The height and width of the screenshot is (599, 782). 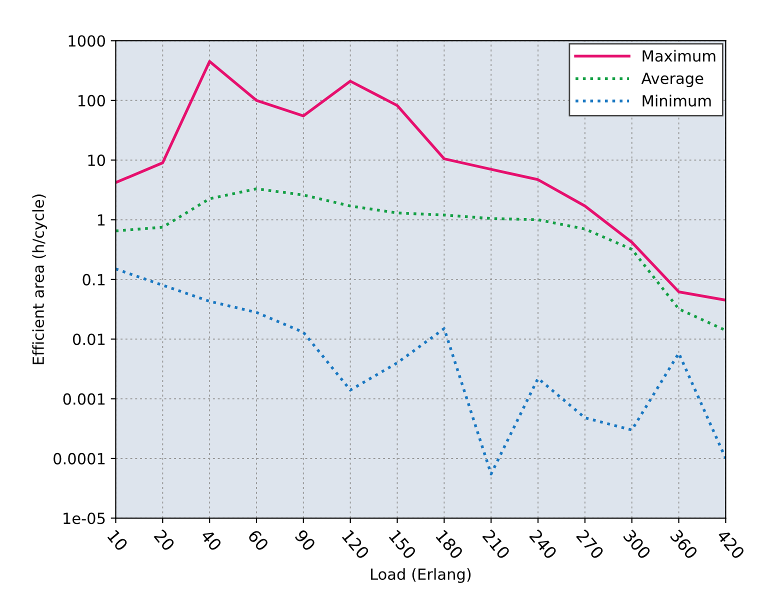 I want to click on y-tick-label: 0.01, so click(x=89, y=340).